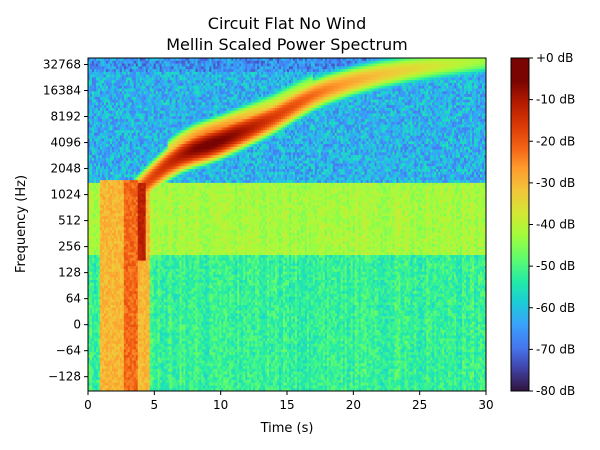 This screenshot has width=600, height=450. Describe the element at coordinates (555, 141) in the screenshot. I see `colorbar-tick-label: -20 dB` at that location.